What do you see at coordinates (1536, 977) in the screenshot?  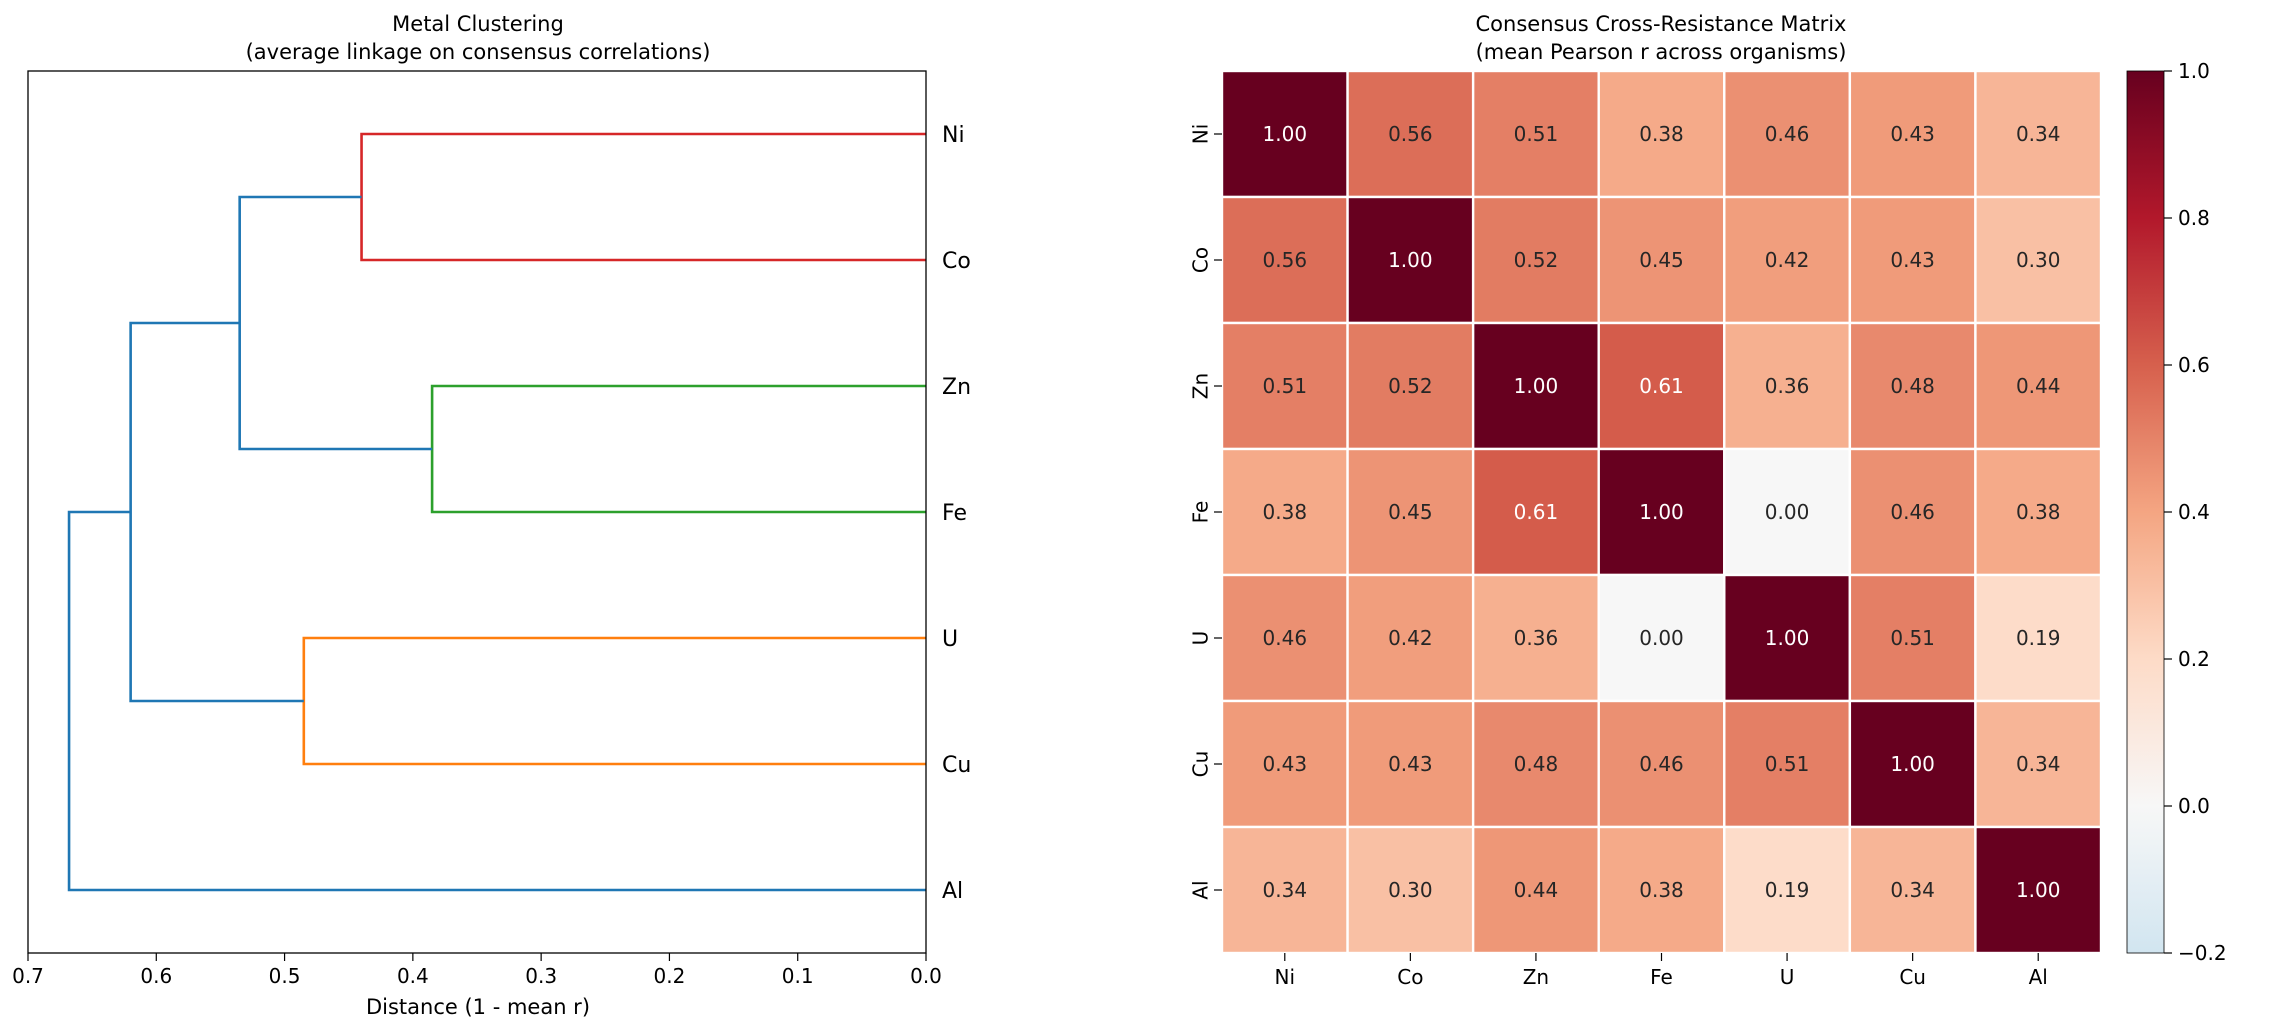 I see `heatmap-col-label: Zn` at bounding box center [1536, 977].